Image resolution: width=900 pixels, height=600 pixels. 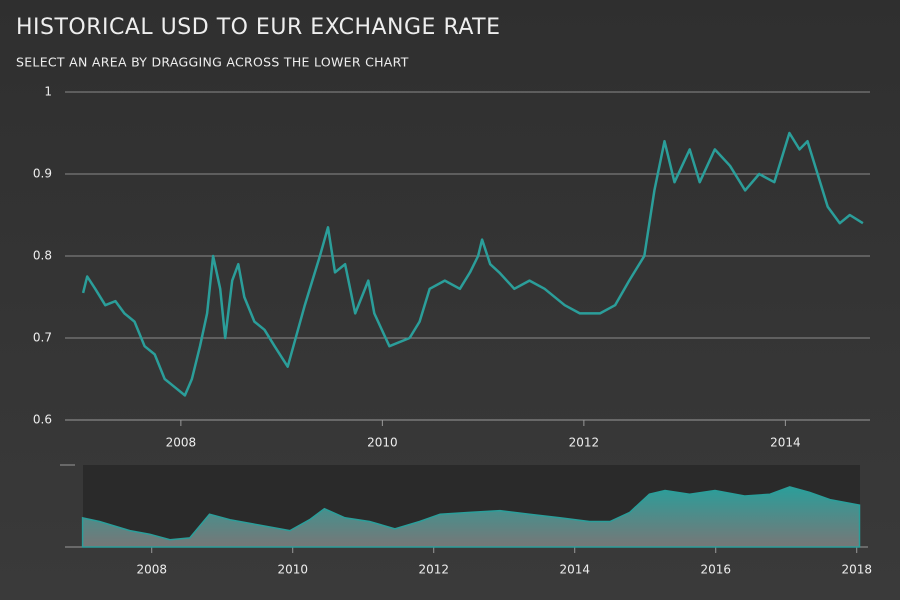 What do you see at coordinates (42, 420) in the screenshot?
I see `y-tick-label: 0.6` at bounding box center [42, 420].